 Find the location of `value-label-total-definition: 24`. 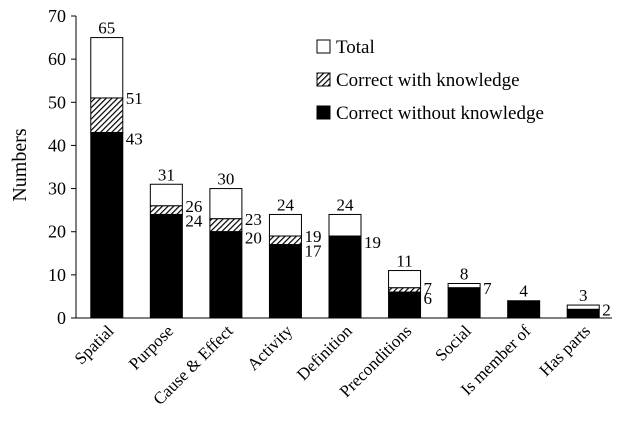

value-label-total-definition: 24 is located at coordinates (346, 204).